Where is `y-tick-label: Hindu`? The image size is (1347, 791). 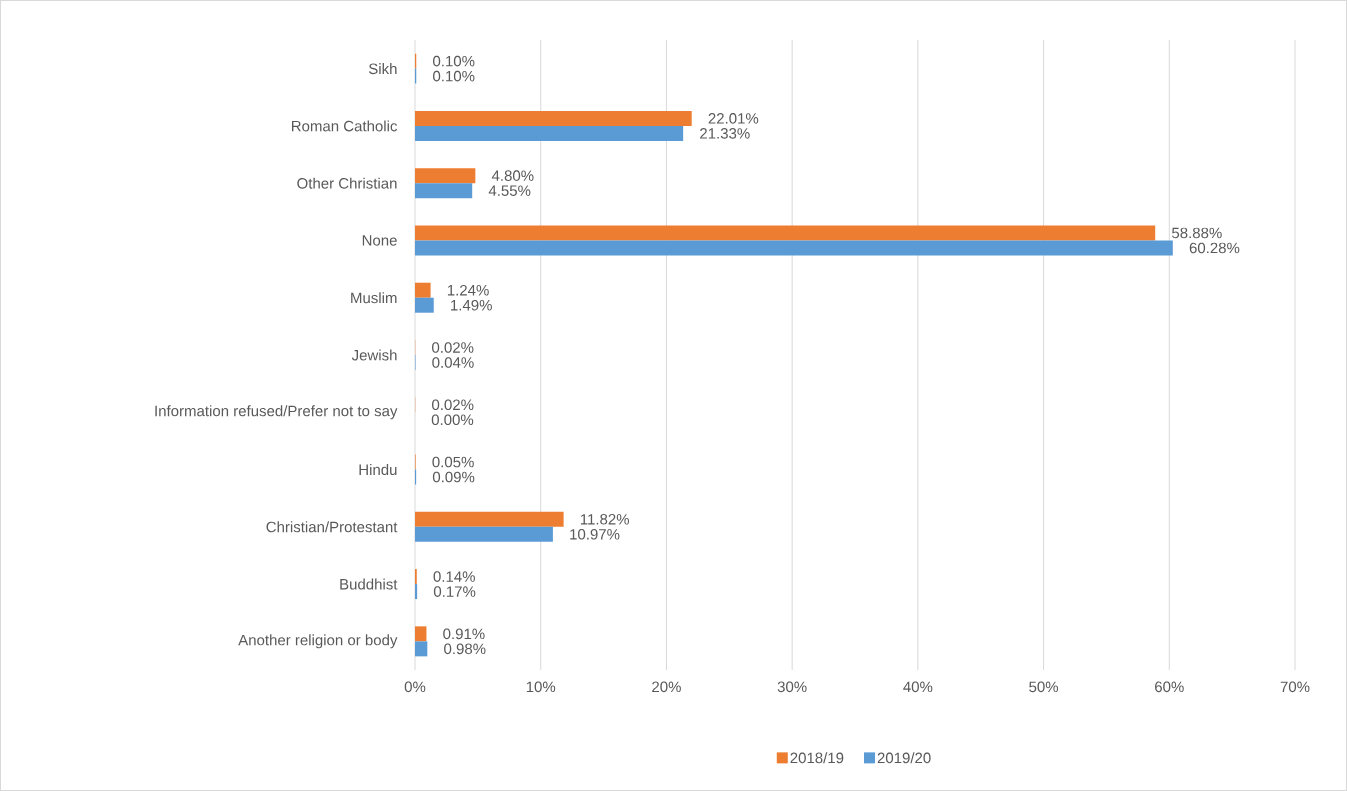 y-tick-label: Hindu is located at coordinates (378, 470).